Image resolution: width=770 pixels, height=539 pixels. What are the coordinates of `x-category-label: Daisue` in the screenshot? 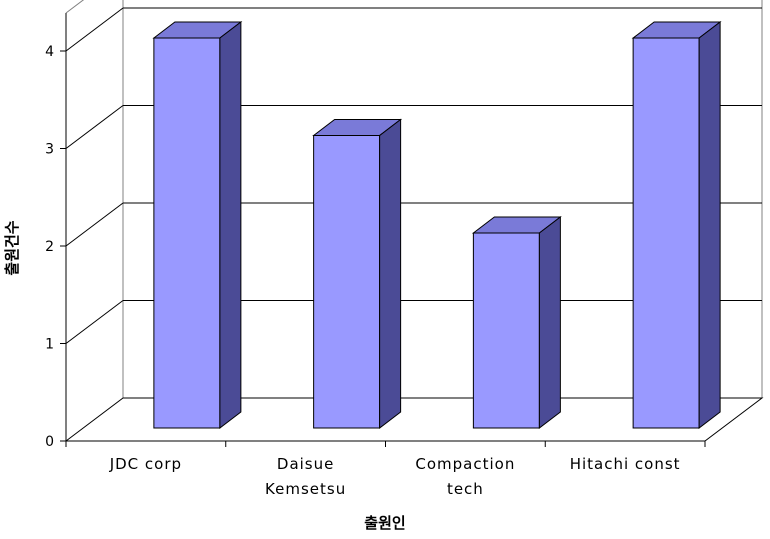 It's located at (305, 464).